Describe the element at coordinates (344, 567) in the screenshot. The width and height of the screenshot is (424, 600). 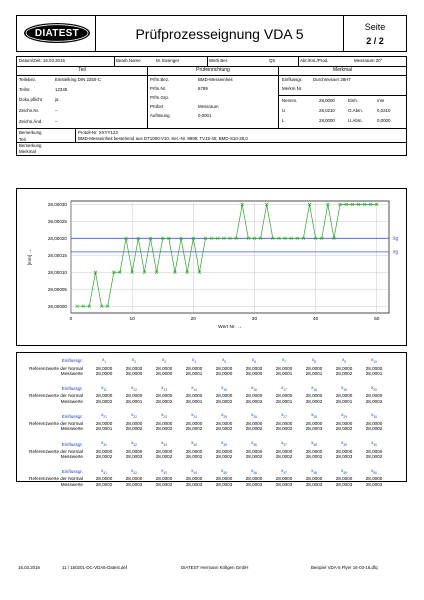
I see `footer-doc: Beispiel VDA-5 Flyer 16-03-16.dfq` at that location.